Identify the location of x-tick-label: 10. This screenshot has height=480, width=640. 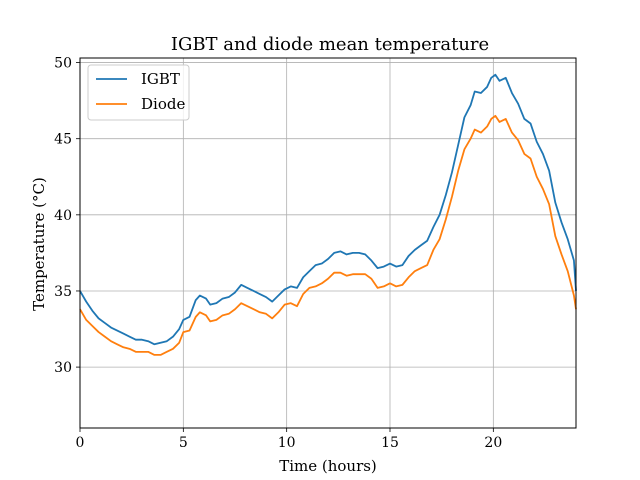
(287, 443).